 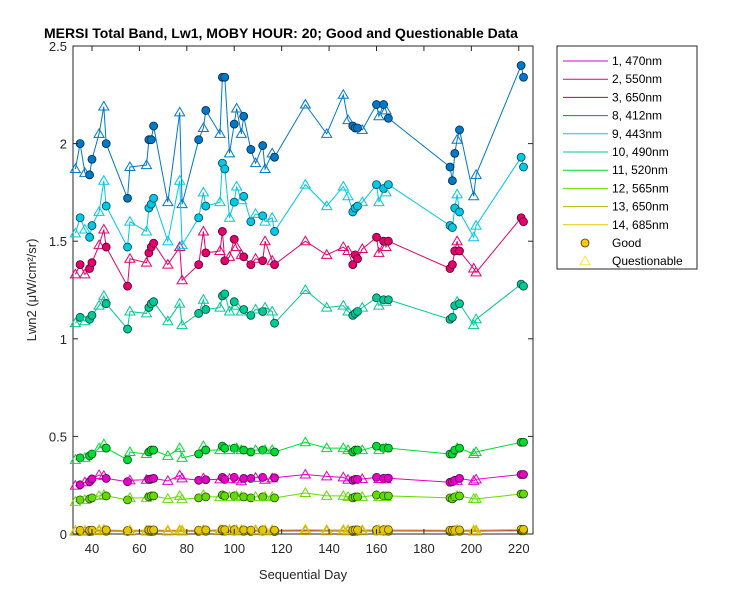 I want to click on x-tick-label: 40, so click(x=92, y=548).